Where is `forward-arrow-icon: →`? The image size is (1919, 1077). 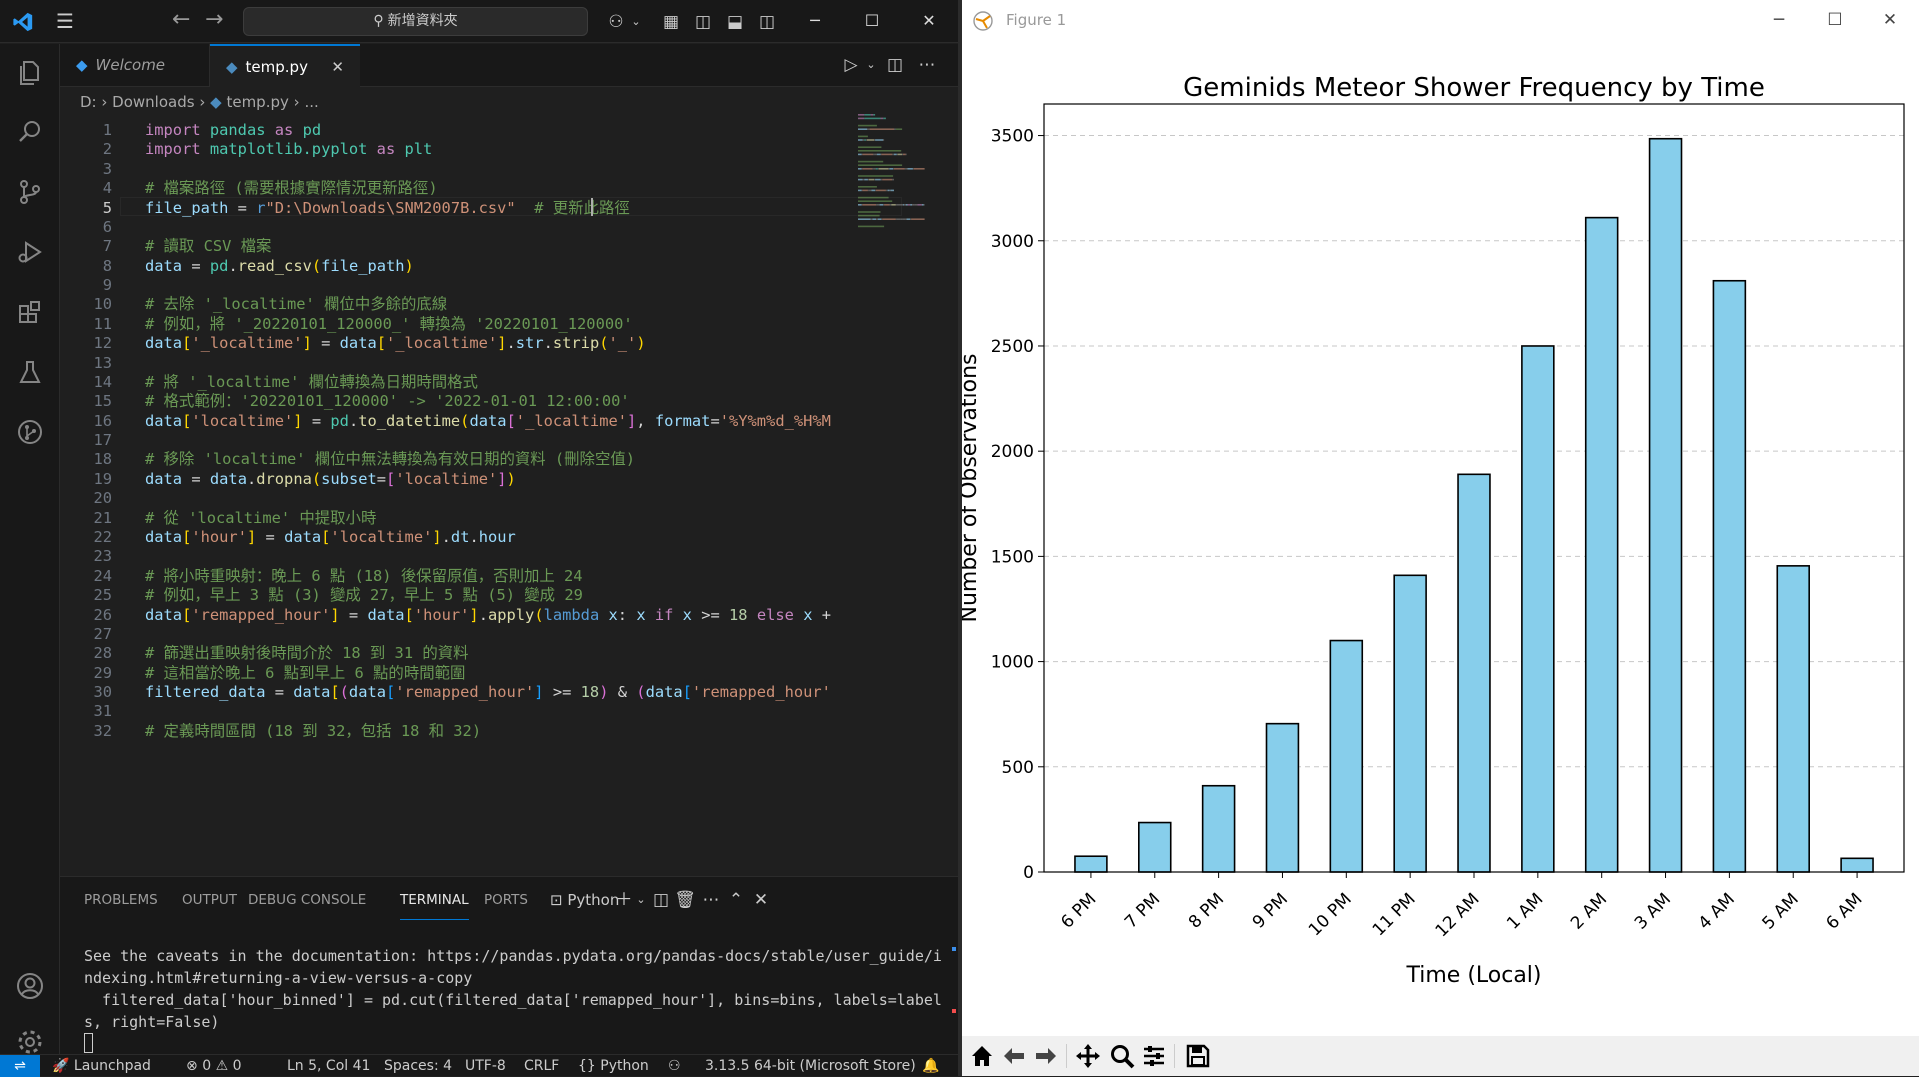 forward-arrow-icon: → is located at coordinates (214, 19).